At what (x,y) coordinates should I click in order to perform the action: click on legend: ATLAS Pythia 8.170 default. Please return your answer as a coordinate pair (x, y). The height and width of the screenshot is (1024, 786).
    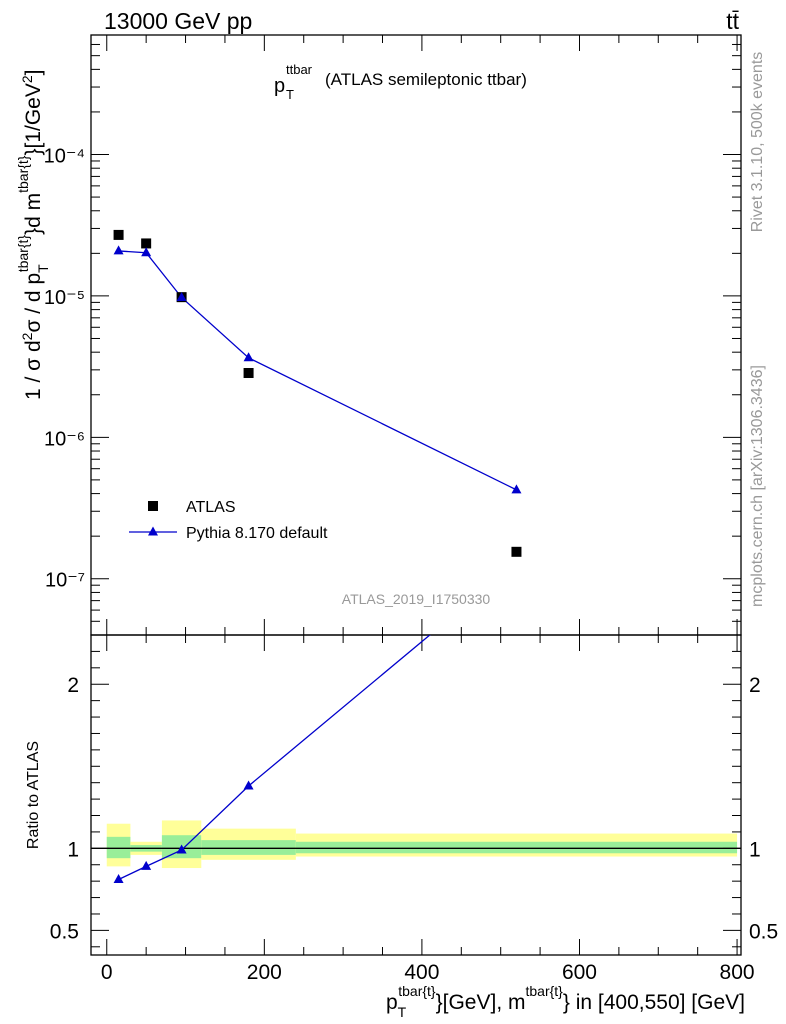
    Looking at the image, I should click on (228, 520).